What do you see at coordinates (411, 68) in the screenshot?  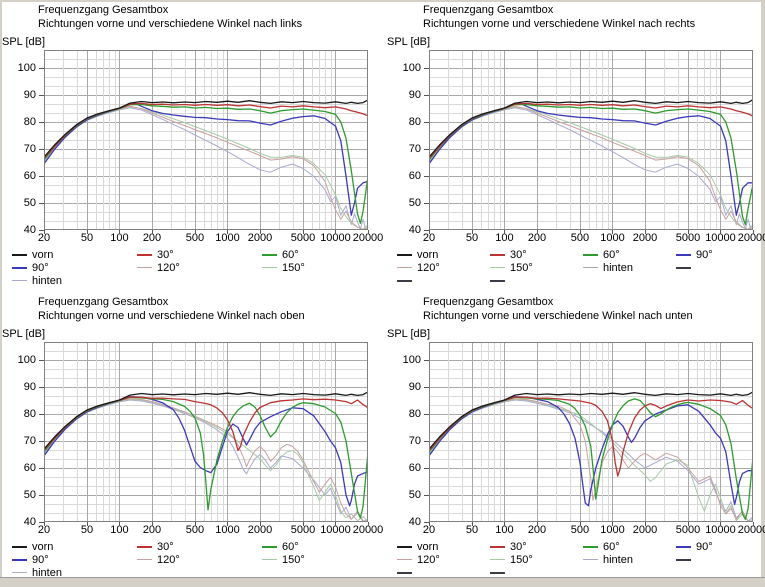 I see `y-tick-label: 100` at bounding box center [411, 68].